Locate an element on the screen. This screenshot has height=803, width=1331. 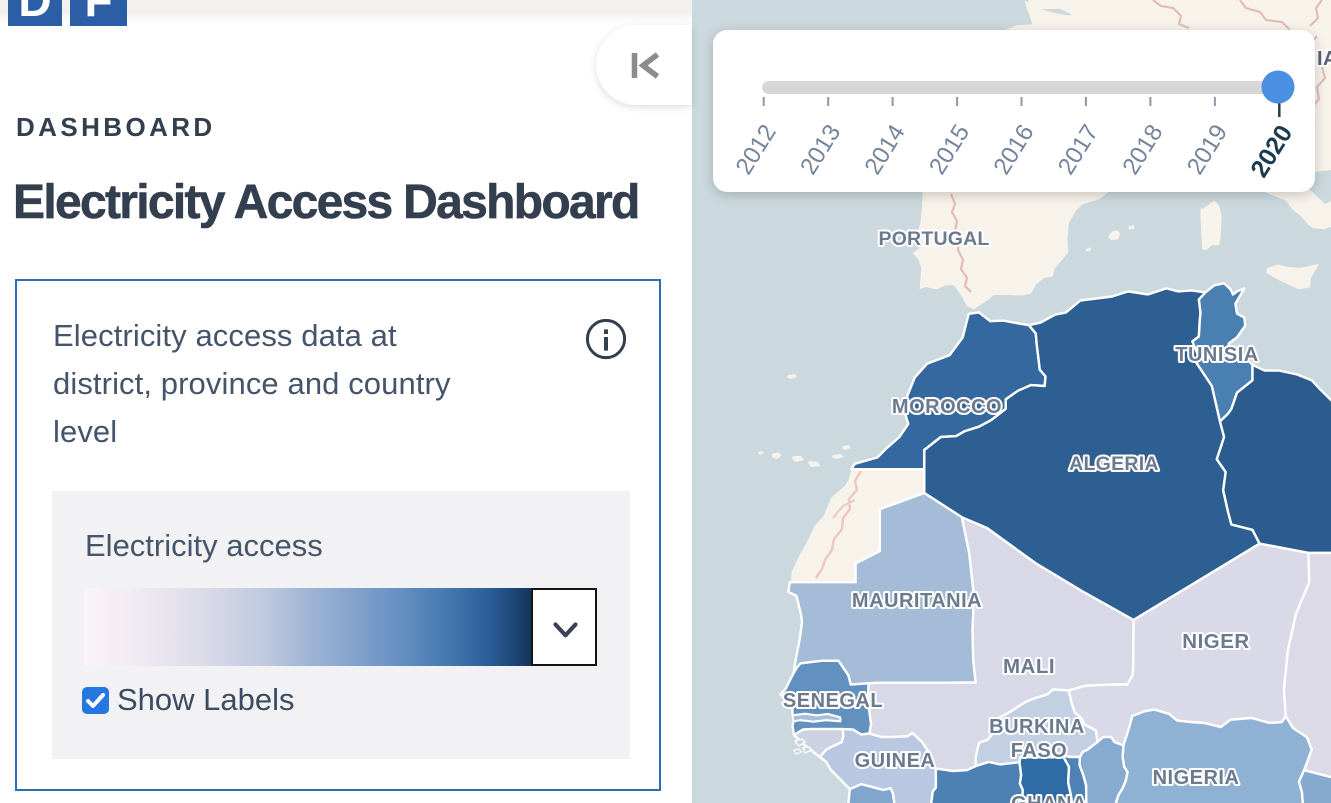
svg-text: GHANA is located at coordinates (1049, 798).